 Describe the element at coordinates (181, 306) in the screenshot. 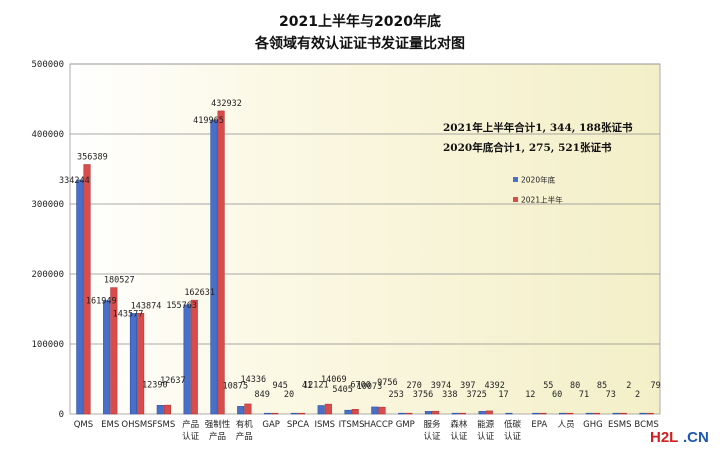

I see `data-label: 155763` at that location.